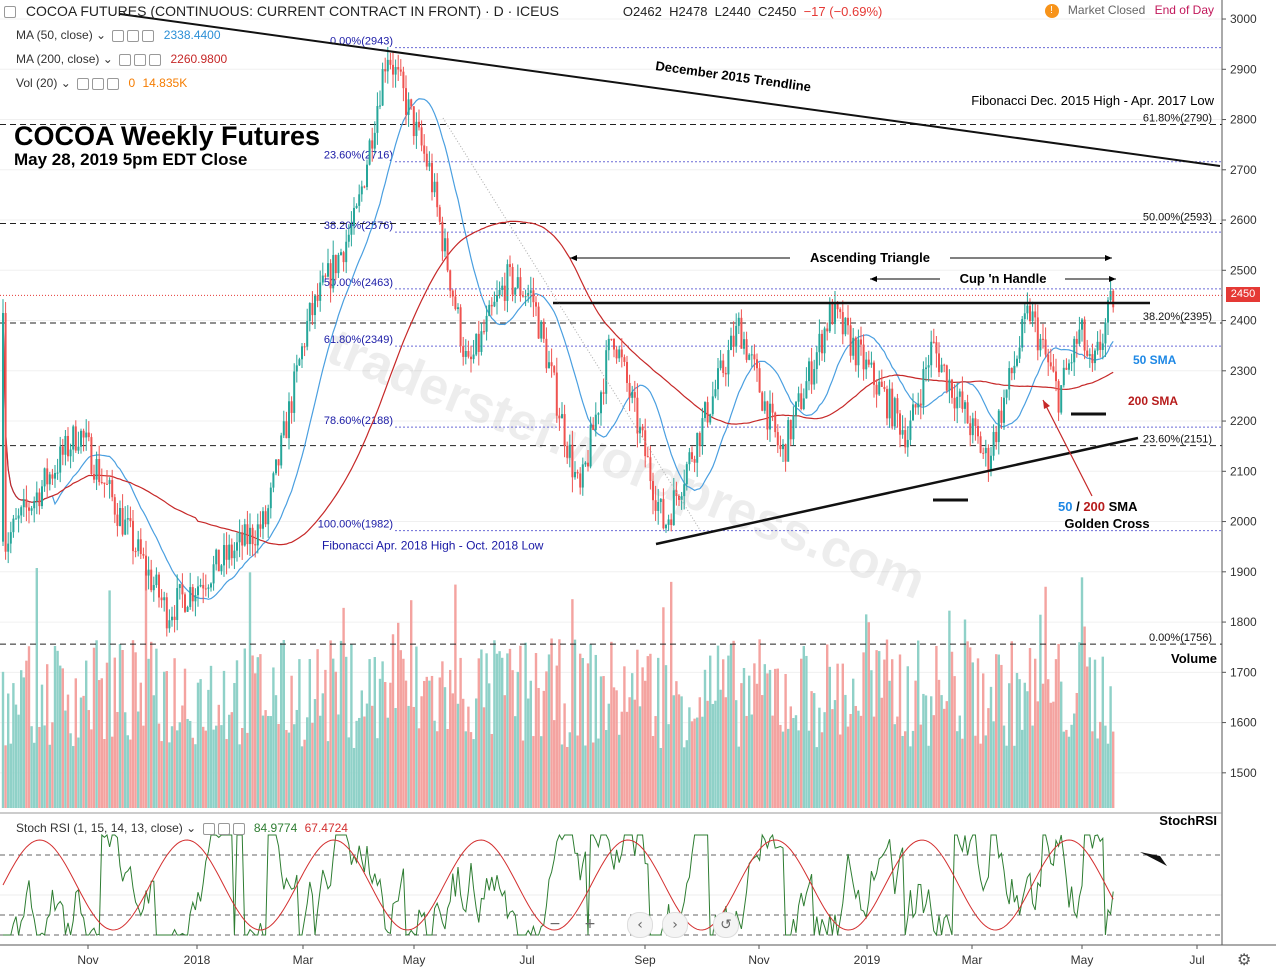 This screenshot has height=971, width=1276. Describe the element at coordinates (165, 83) in the screenshot. I see `volume-value-2: 14.835K` at that location.